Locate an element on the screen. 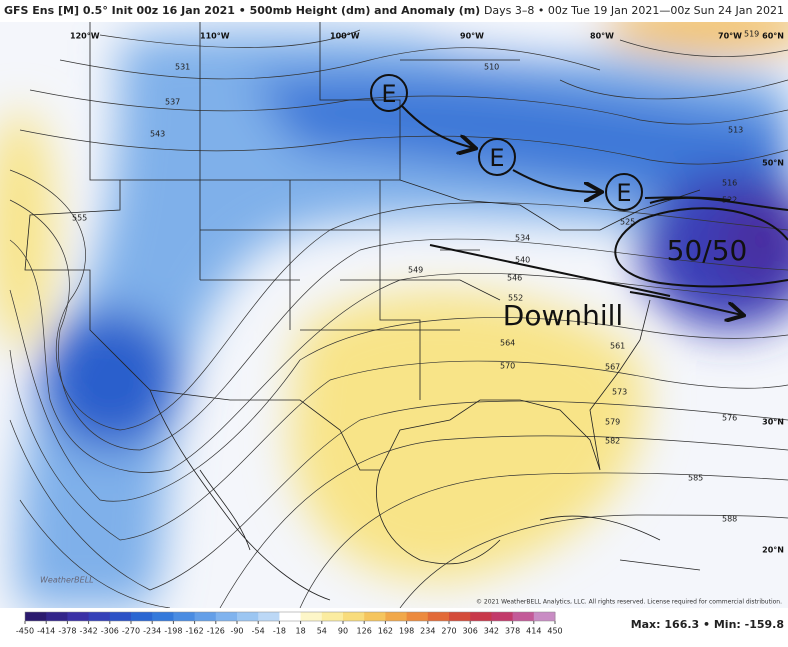 Image resolution: width=788 pixels, height=647 pixels. colorbar-label: -306 is located at coordinates (110, 631).